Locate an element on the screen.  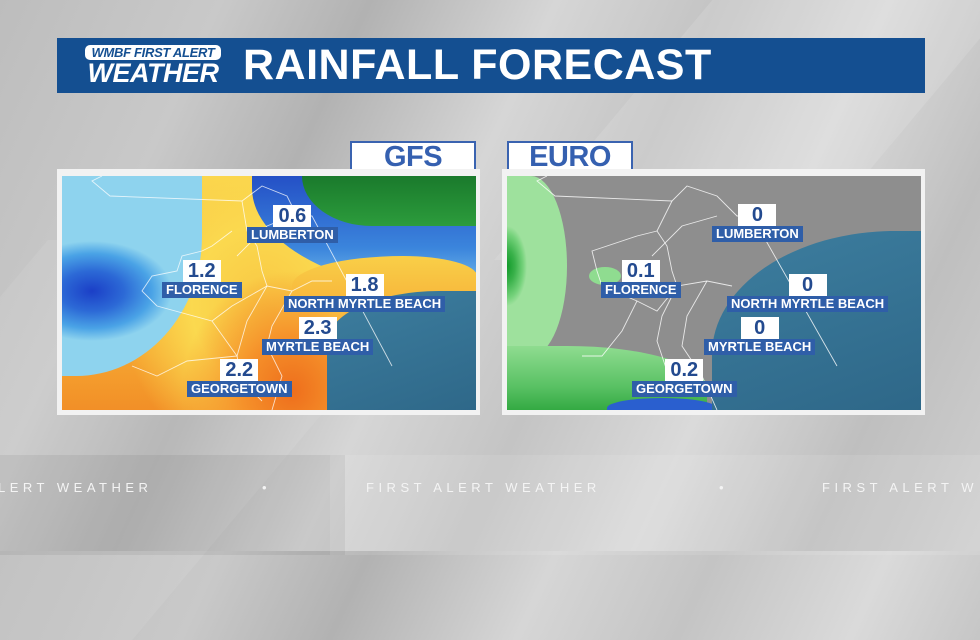
city-label-north-myrtle-beach: 1.8 NORTH MYRTLE BEACH is located at coordinates (365, 293).